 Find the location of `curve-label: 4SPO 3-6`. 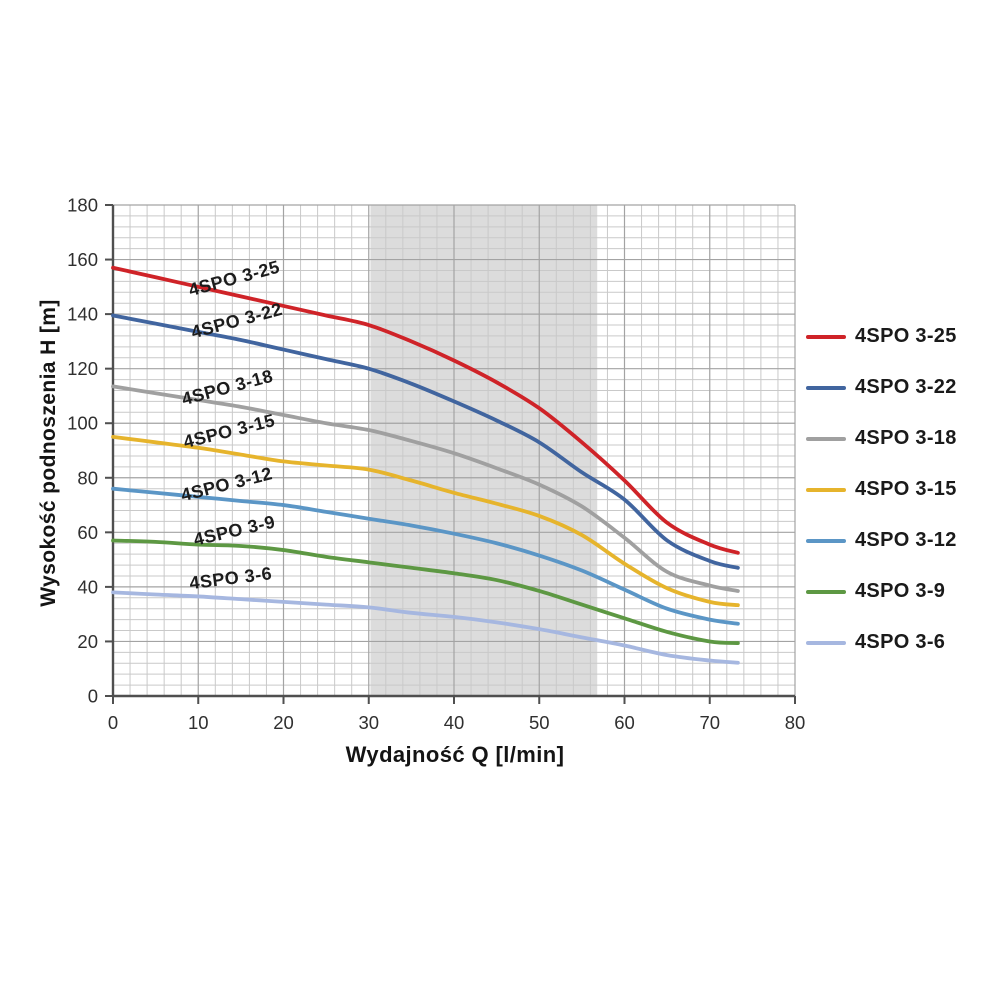

curve-label: 4SPO 3-6 is located at coordinates (230, 578).